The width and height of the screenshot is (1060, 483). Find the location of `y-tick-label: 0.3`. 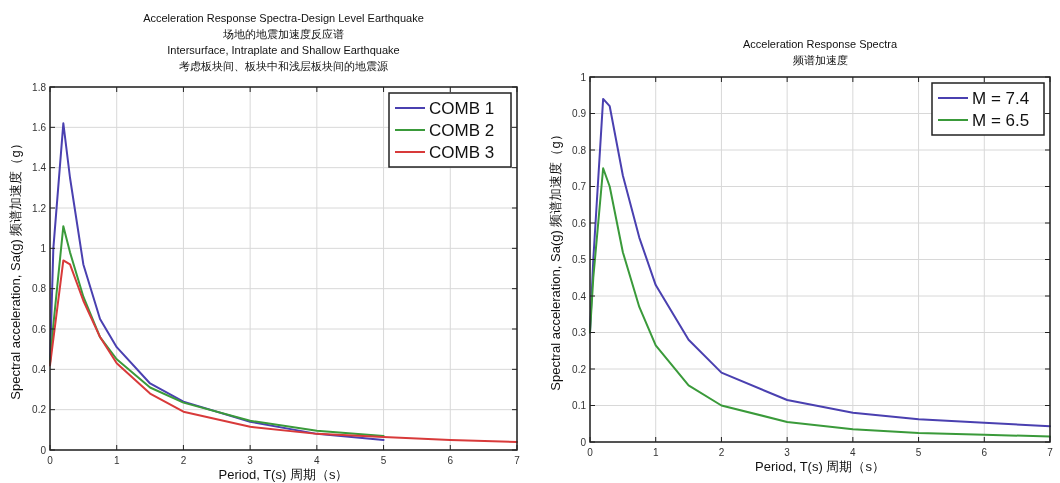

y-tick-label: 0.3 is located at coordinates (579, 332).